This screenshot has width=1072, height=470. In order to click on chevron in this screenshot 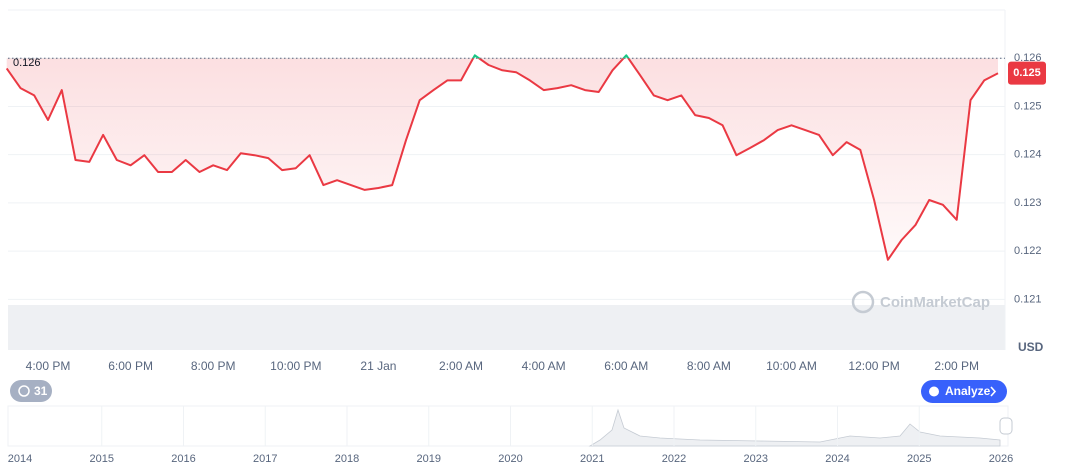, I will do `click(993, 391)`.